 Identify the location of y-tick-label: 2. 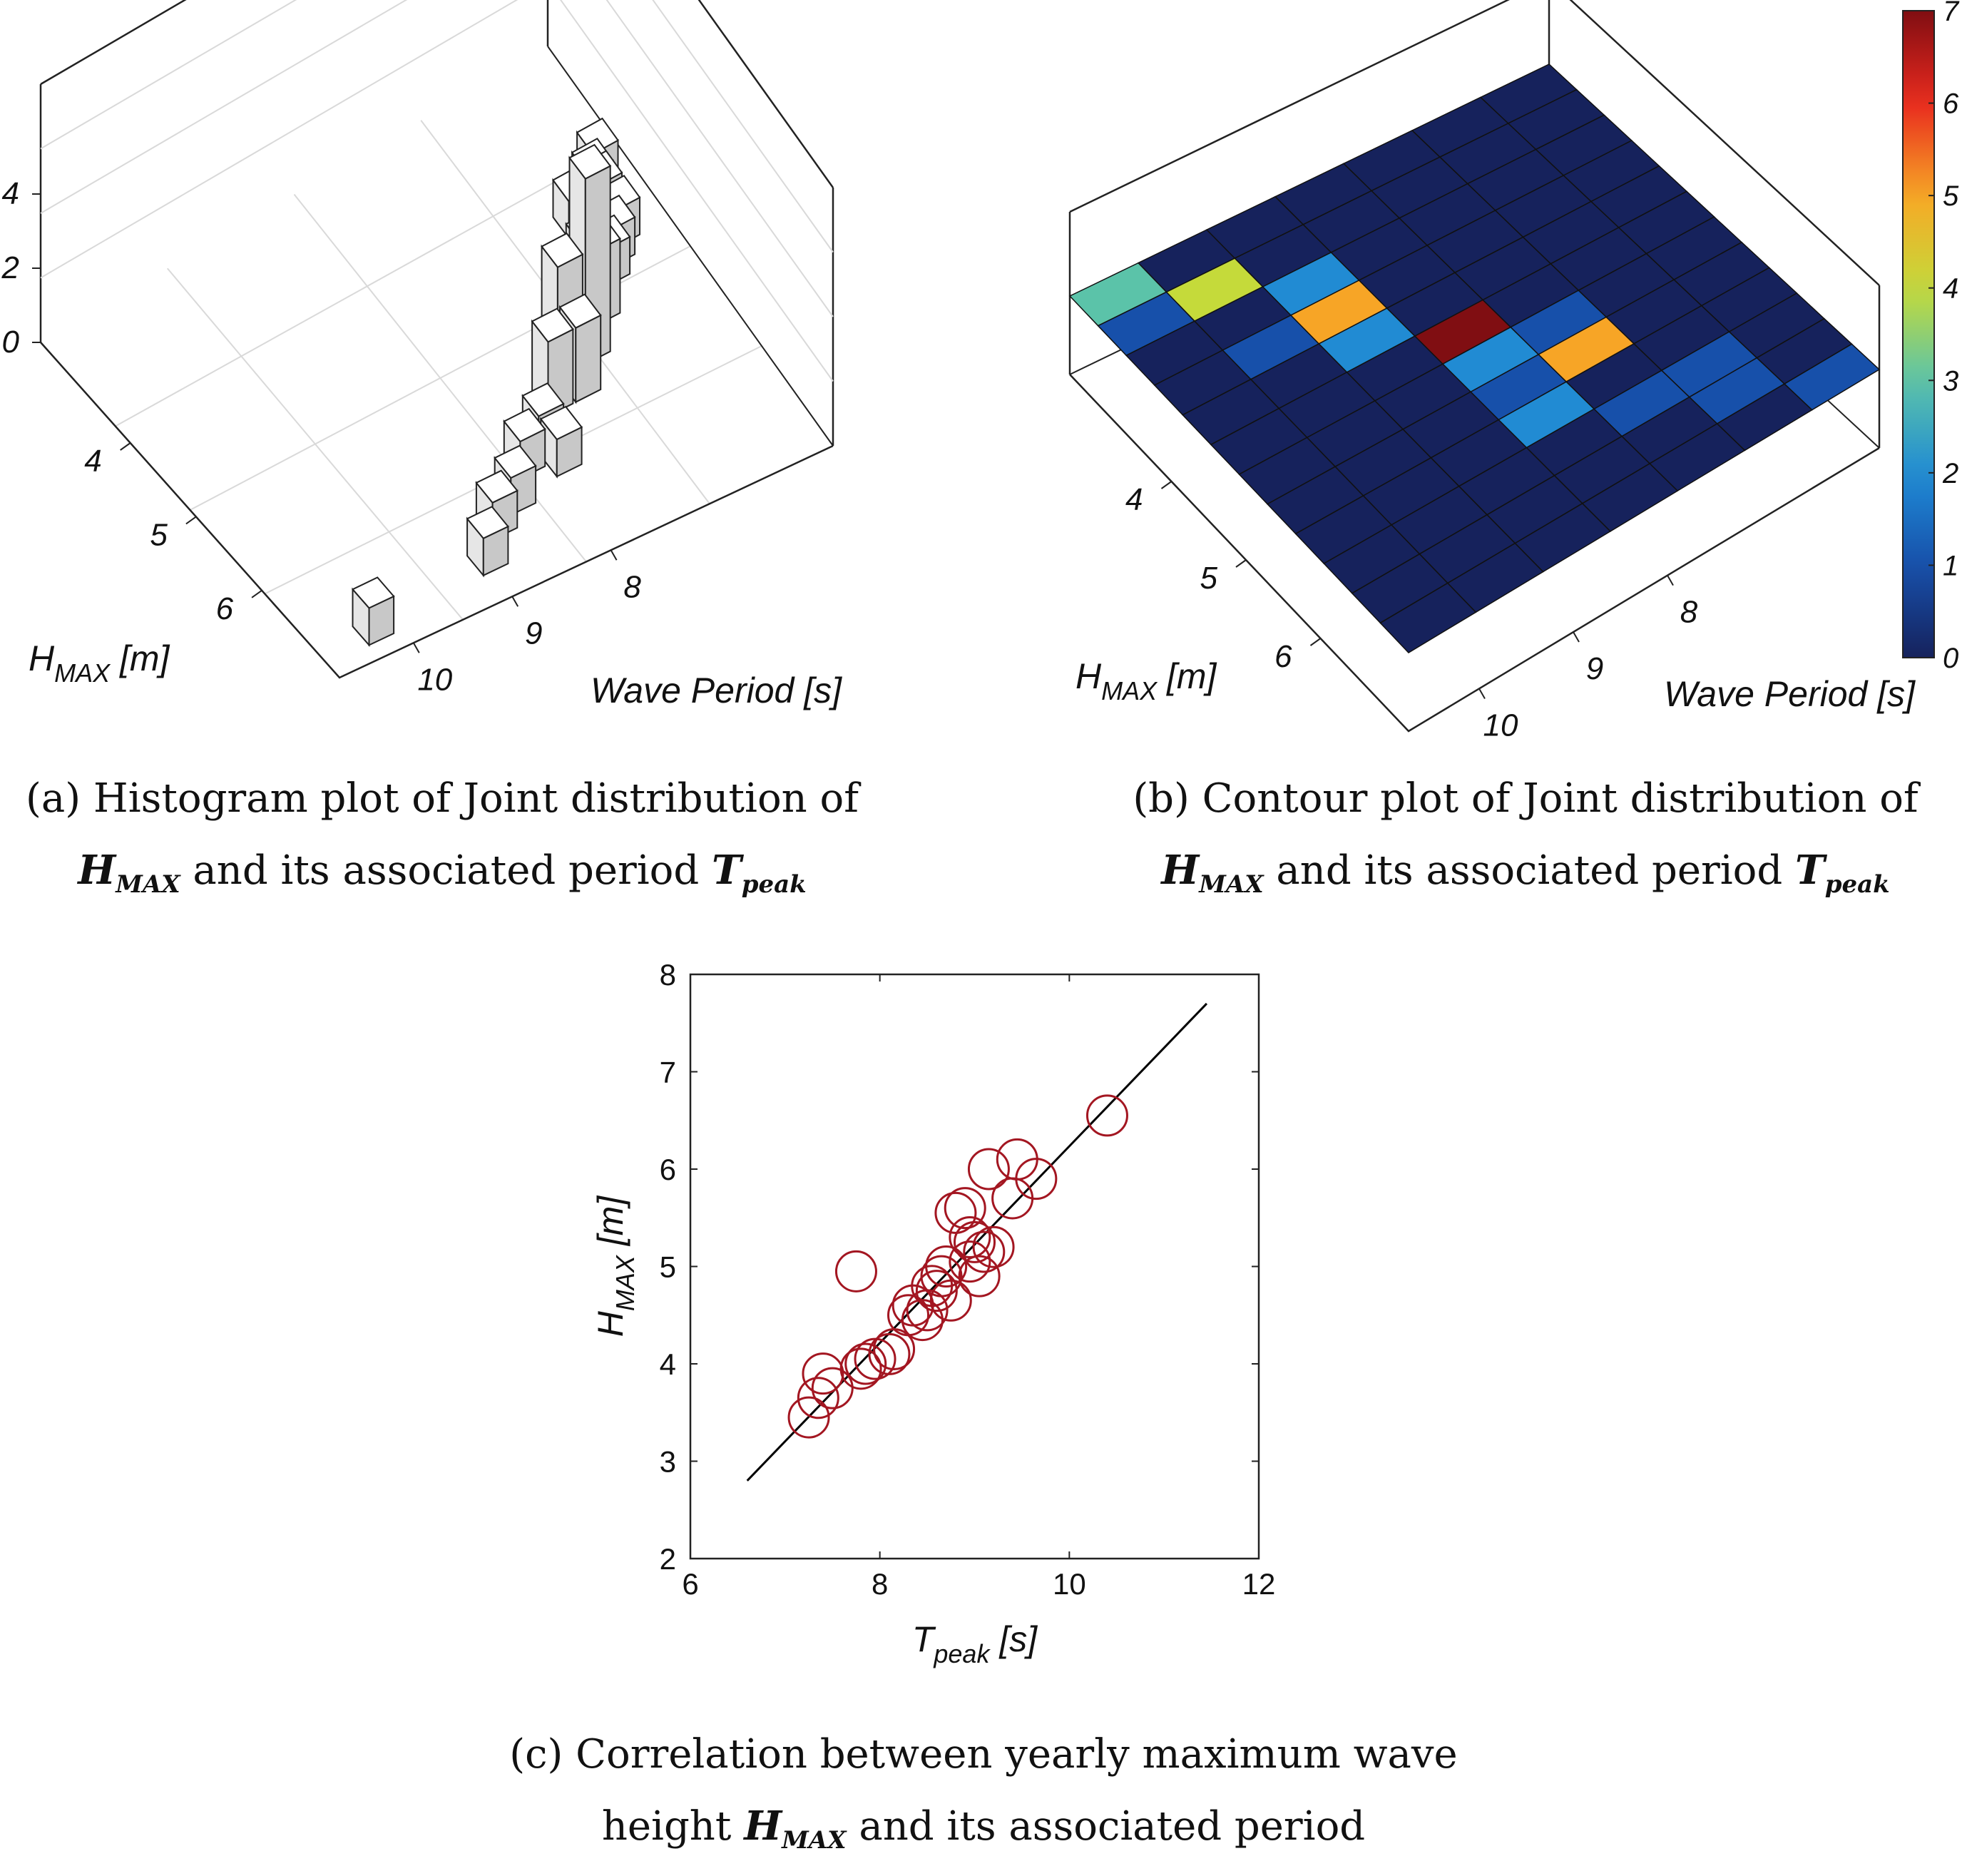
(668, 1559).